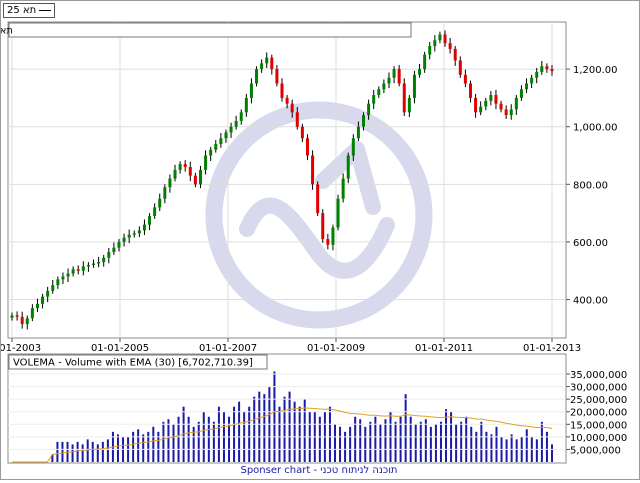  Describe the element at coordinates (595, 128) in the screenshot. I see `price-tick-label: 1,000.00` at that location.